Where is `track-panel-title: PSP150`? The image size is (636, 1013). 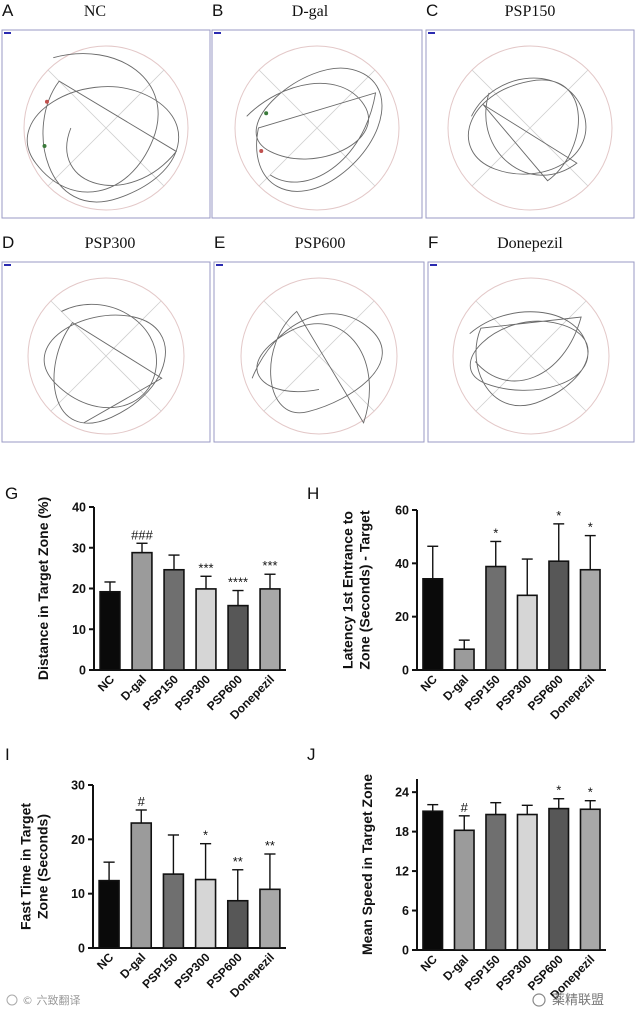 track-panel-title: PSP150 is located at coordinates (530, 11).